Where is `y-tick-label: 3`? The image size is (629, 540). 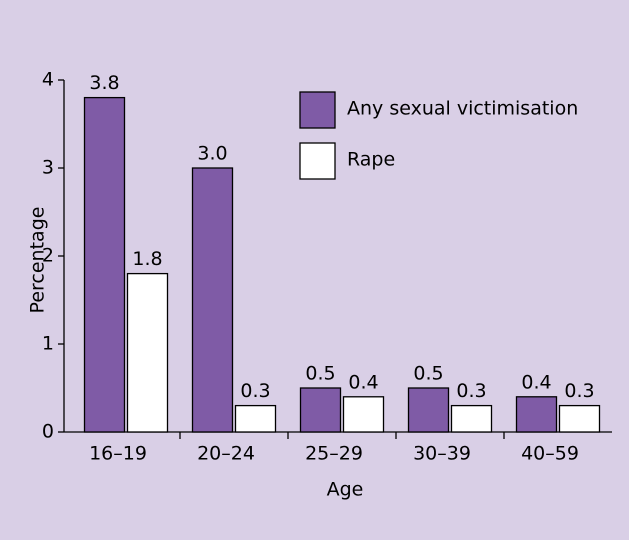
y-tick-label: 3 is located at coordinates (48, 168).